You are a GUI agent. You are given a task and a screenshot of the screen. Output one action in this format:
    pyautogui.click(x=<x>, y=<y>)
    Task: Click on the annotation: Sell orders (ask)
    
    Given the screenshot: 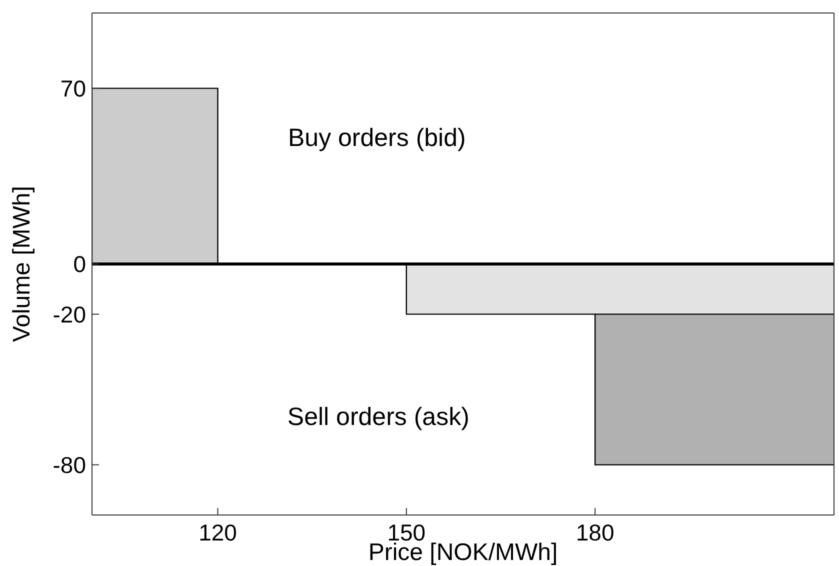 What is the action you would take?
    pyautogui.click(x=378, y=417)
    